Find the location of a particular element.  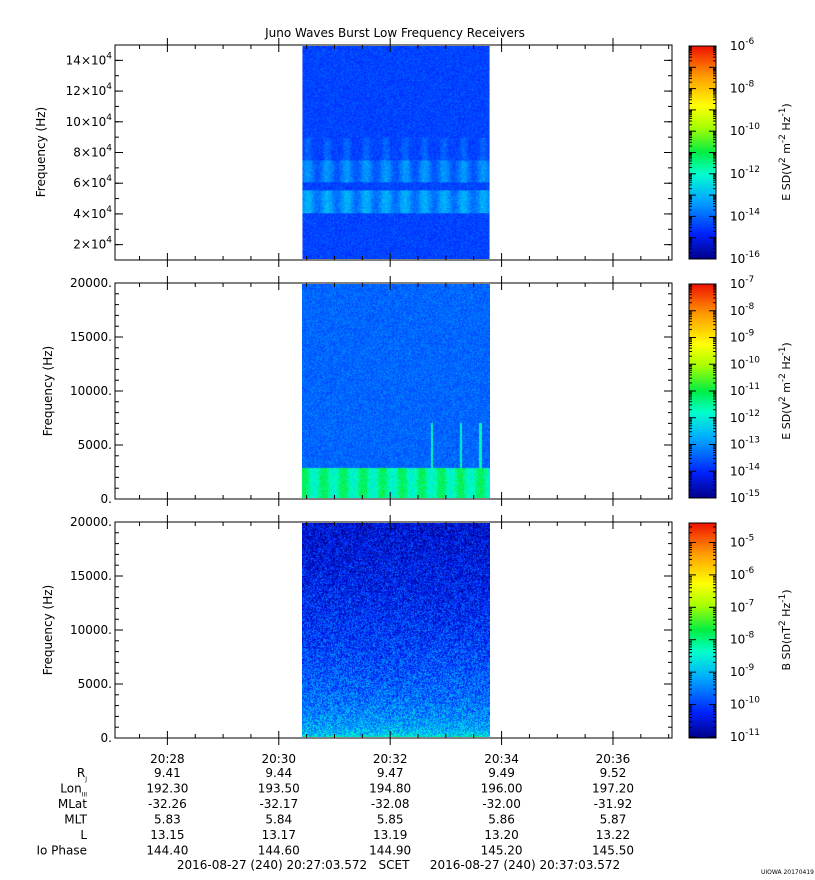

ephemeris-value: 193.50 is located at coordinates (279, 789).